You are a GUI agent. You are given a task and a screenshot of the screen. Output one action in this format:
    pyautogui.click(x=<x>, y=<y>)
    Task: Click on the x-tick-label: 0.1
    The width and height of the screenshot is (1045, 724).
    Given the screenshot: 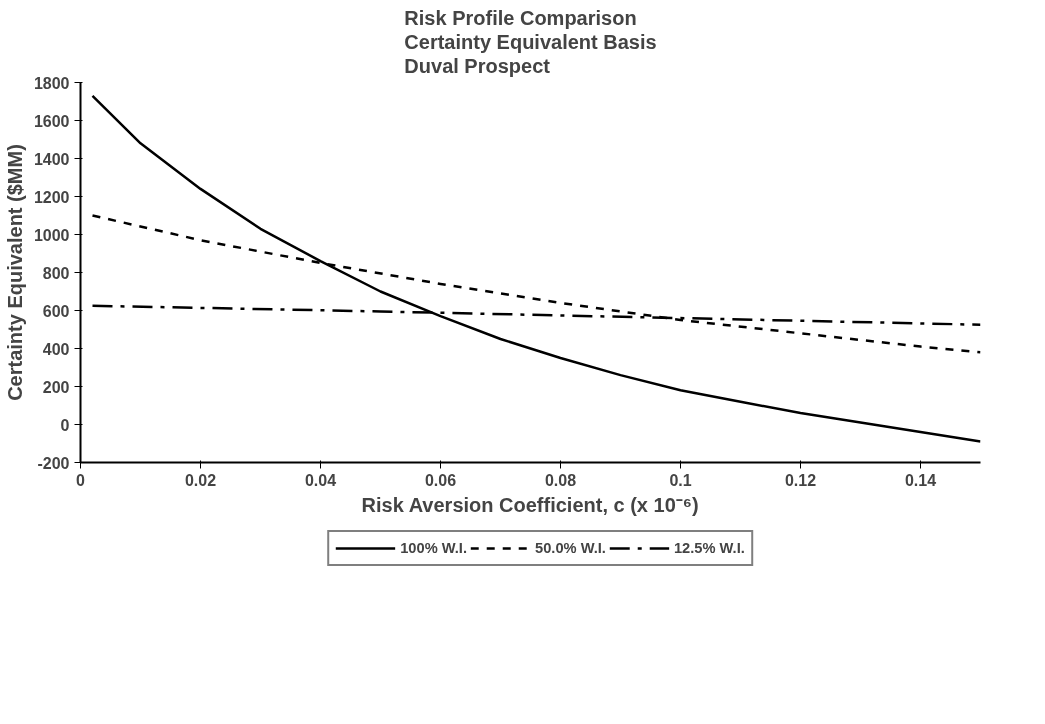 What is the action you would take?
    pyautogui.click(x=680, y=480)
    